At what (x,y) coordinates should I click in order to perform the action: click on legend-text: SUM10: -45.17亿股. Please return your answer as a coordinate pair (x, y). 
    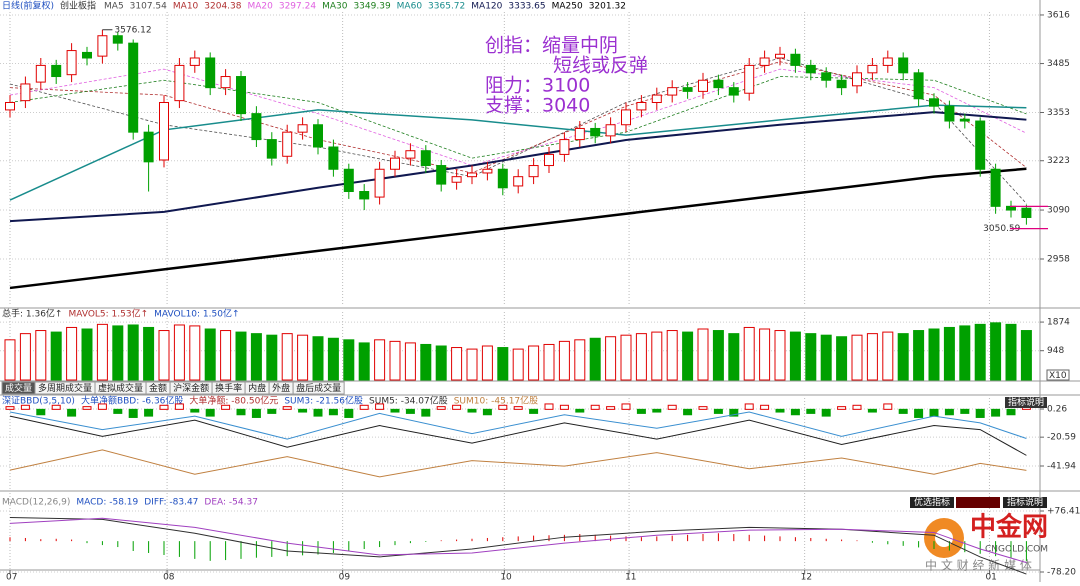
    Looking at the image, I should click on (496, 401).